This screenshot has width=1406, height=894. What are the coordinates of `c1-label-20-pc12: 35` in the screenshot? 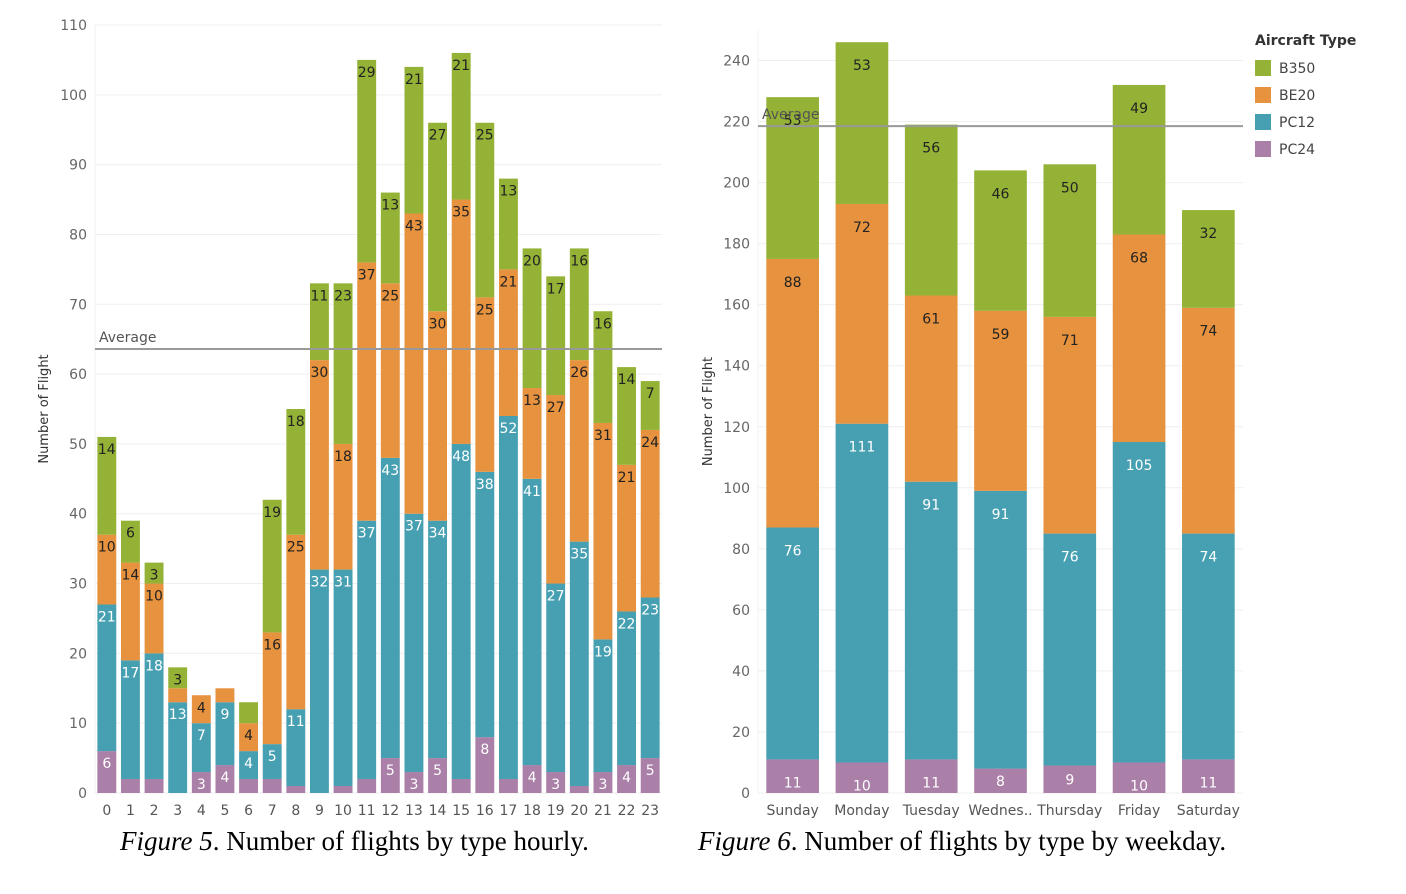 It's located at (579, 555).